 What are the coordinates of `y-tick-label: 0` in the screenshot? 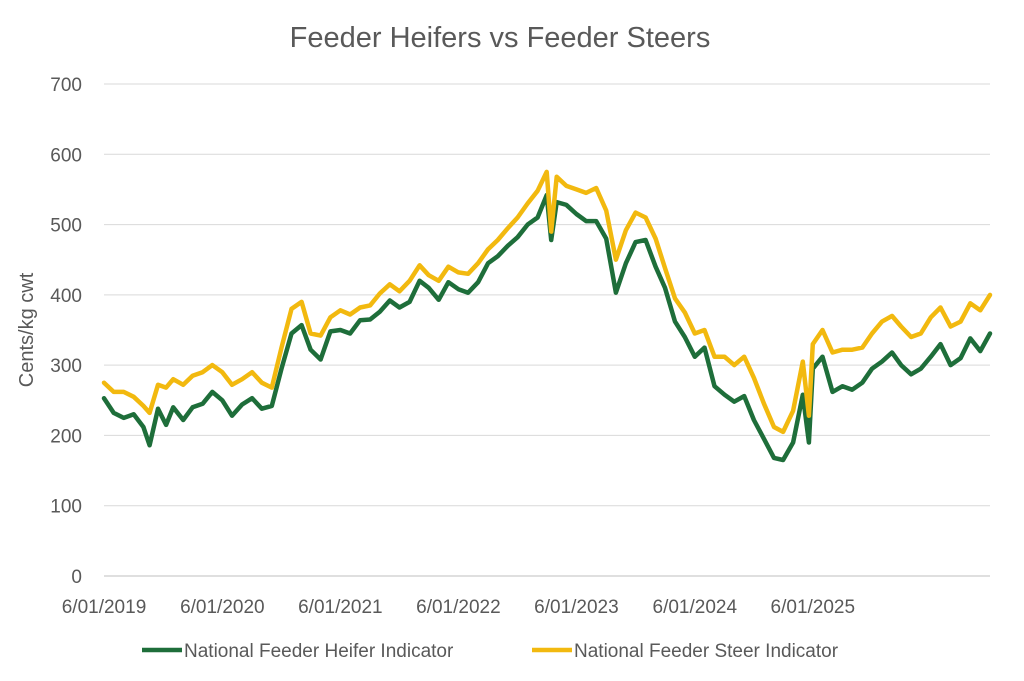 It's located at (76, 577).